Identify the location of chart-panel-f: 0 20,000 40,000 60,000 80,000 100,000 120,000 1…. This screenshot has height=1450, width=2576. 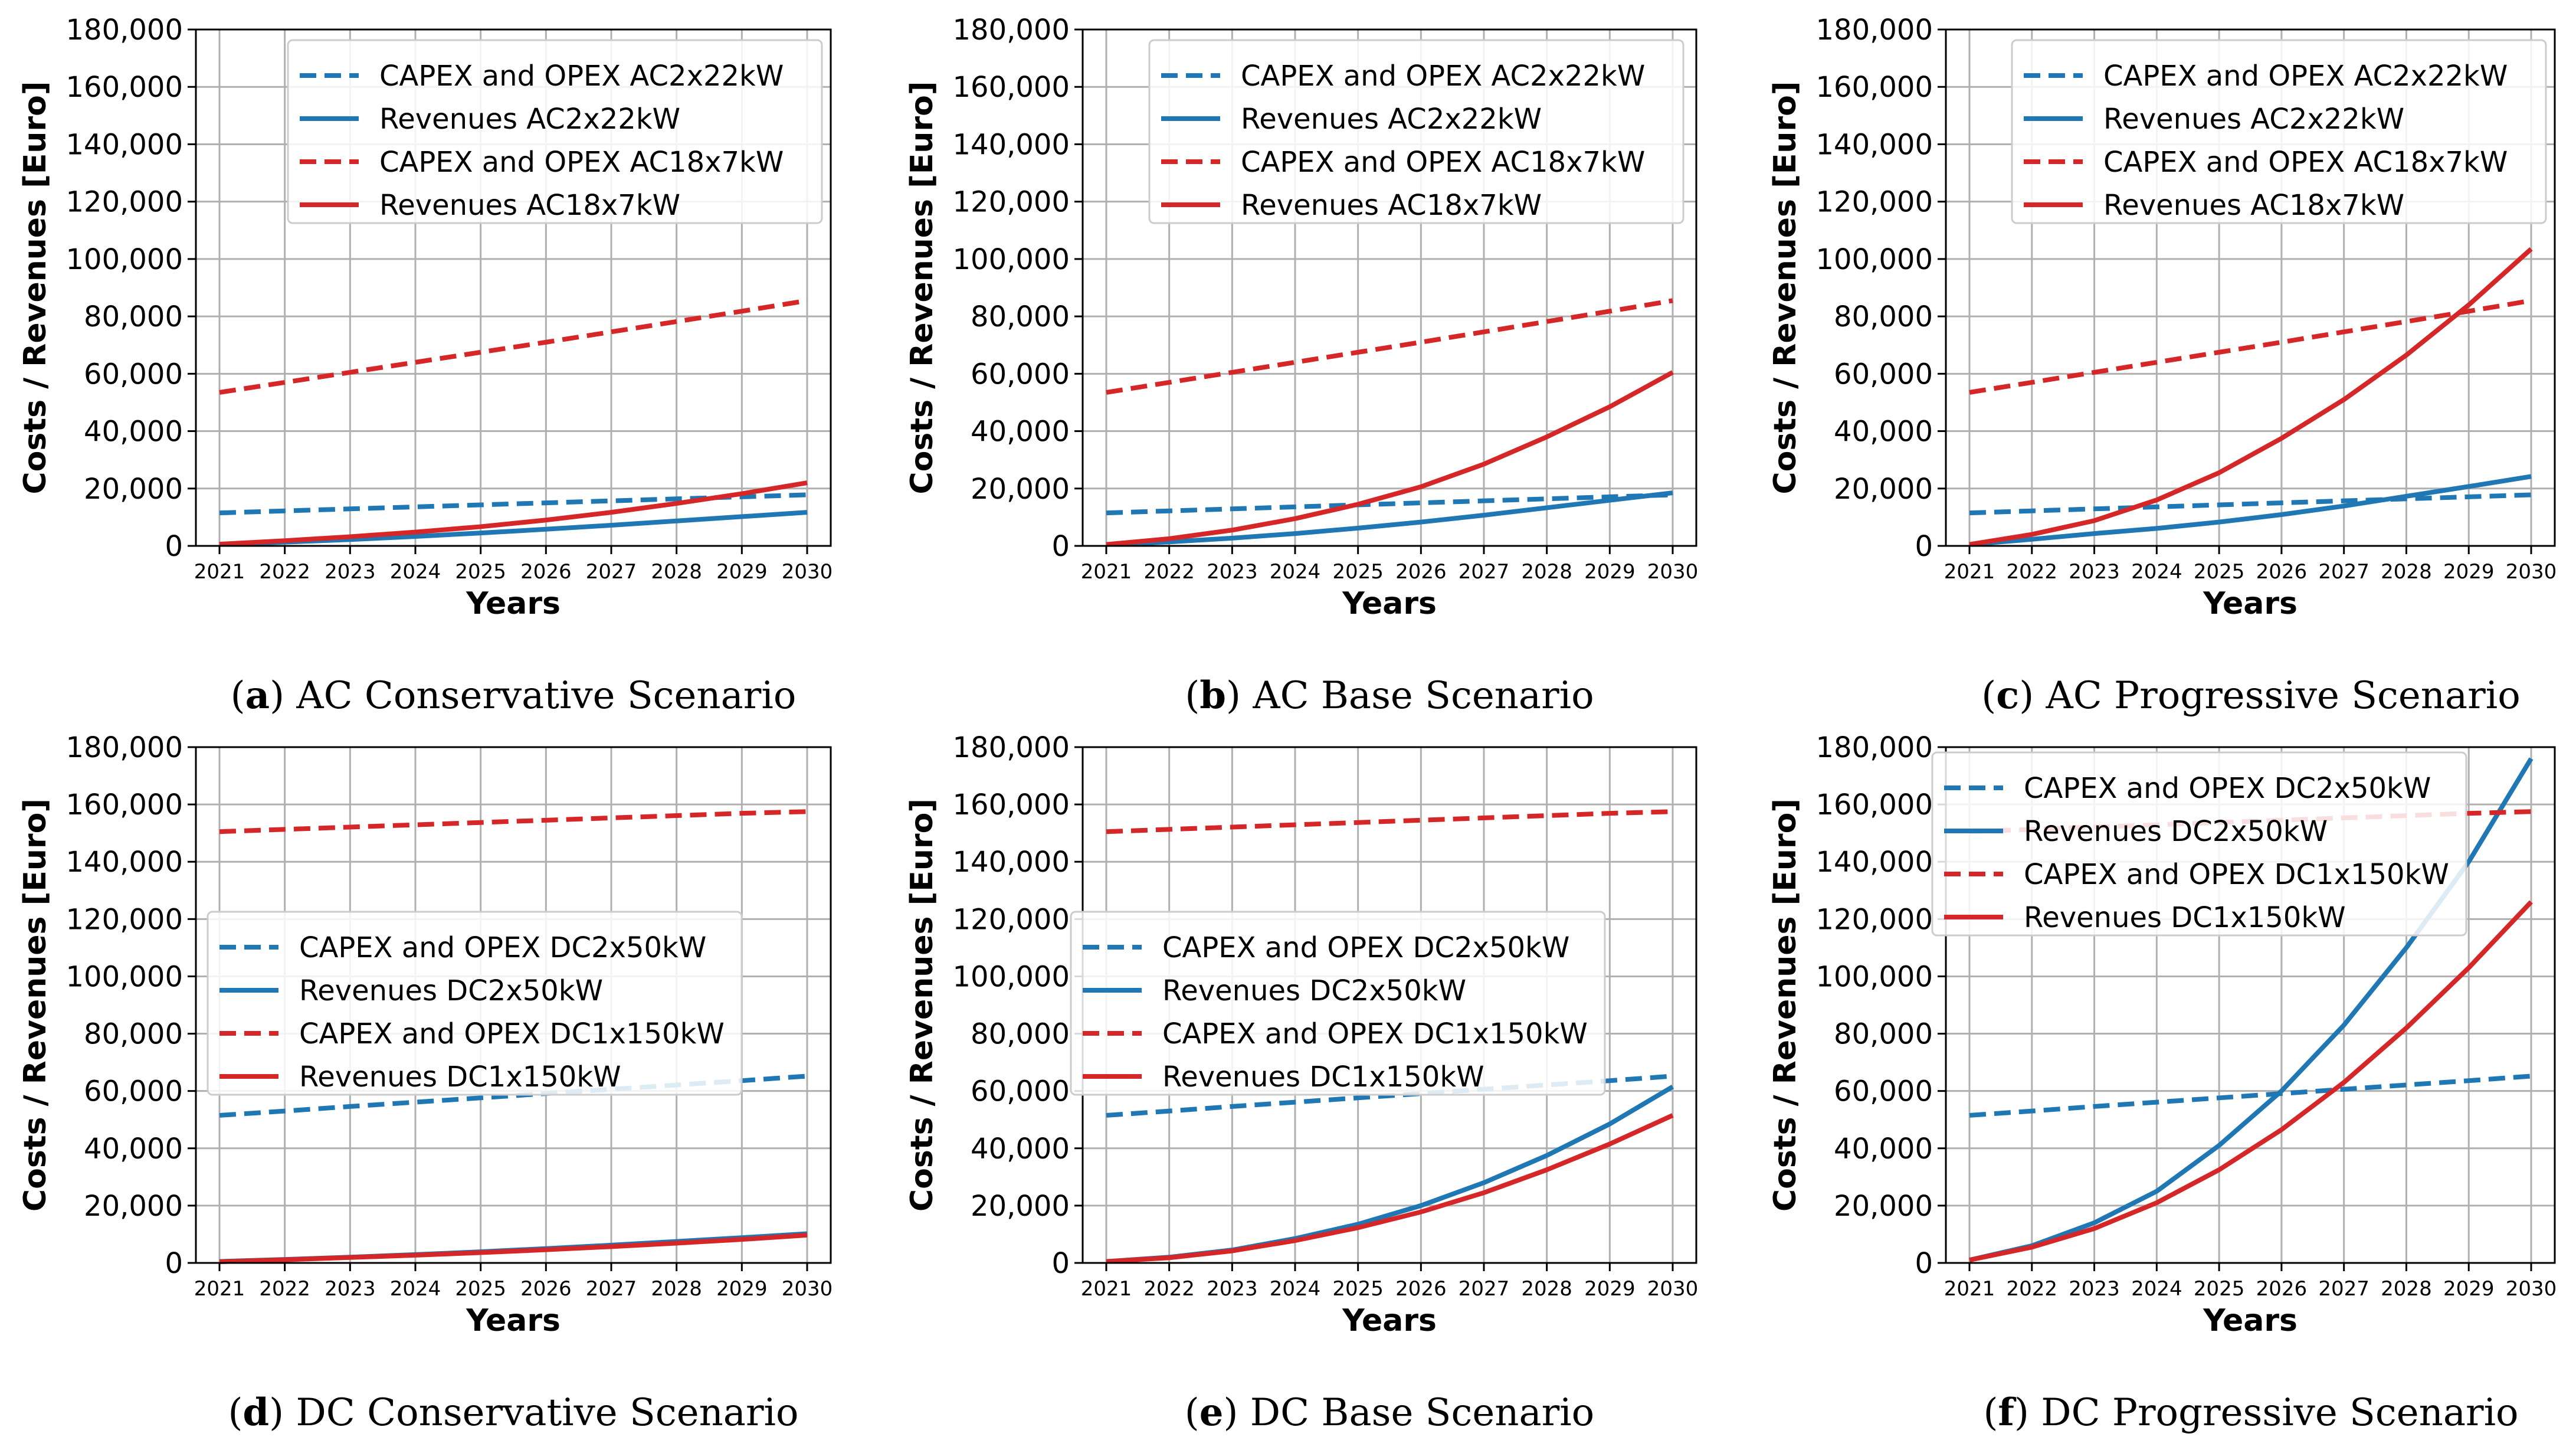
(2162, 1083).